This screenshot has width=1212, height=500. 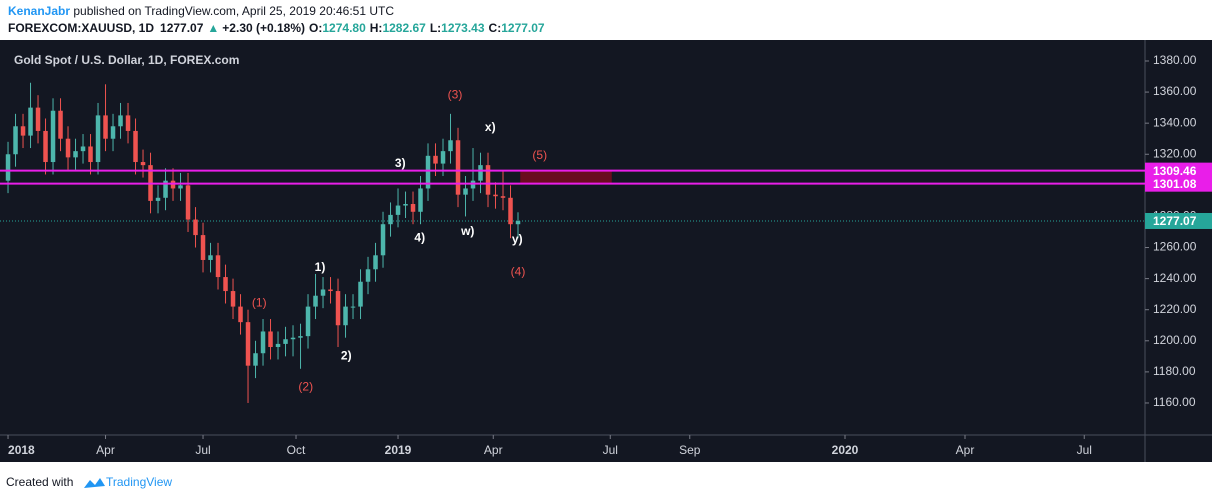 What do you see at coordinates (182, 28) in the screenshot?
I see `last-price: 1277.07` at bounding box center [182, 28].